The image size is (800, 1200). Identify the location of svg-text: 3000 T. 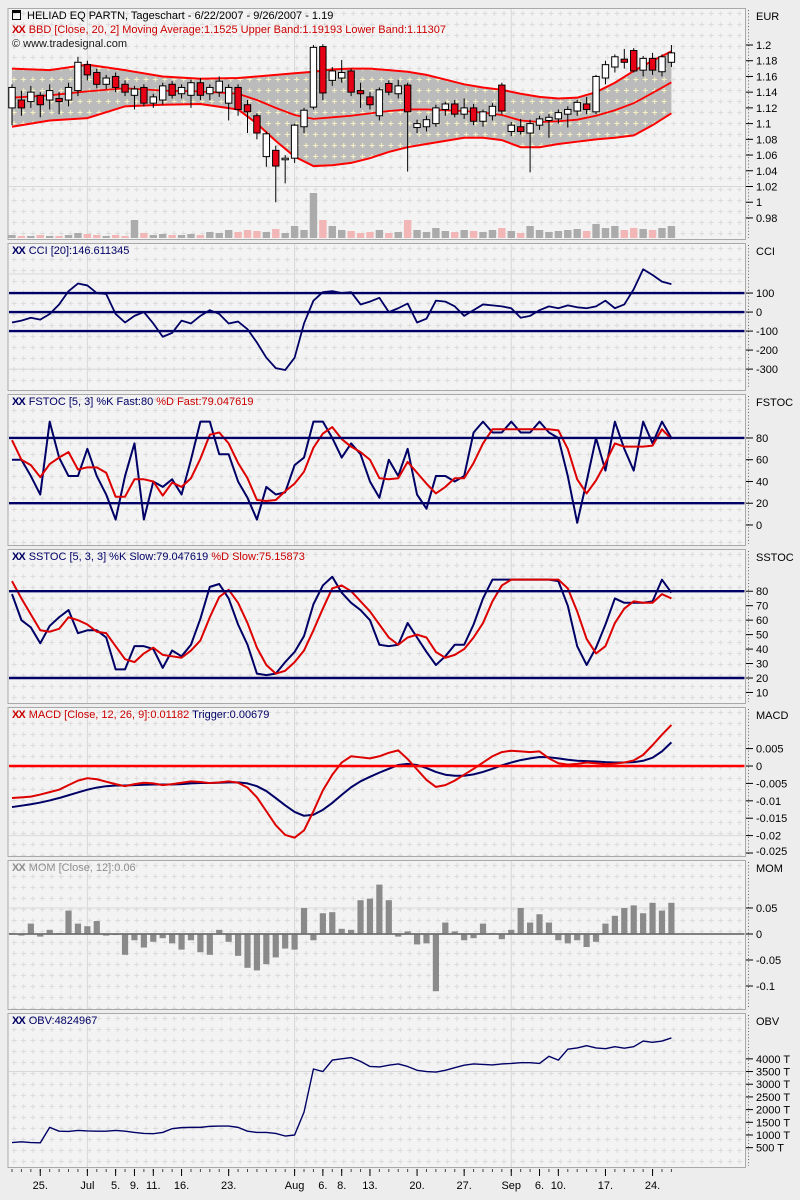
(773, 1085).